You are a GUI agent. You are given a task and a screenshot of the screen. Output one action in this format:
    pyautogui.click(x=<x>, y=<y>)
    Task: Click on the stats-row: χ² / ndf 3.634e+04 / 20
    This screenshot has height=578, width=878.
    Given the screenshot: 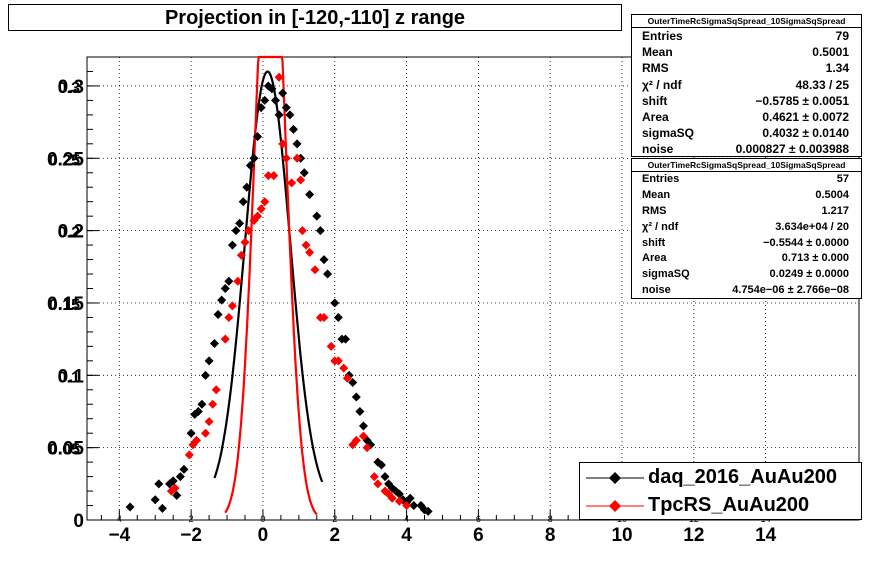 What is the action you would take?
    pyautogui.click(x=746, y=228)
    